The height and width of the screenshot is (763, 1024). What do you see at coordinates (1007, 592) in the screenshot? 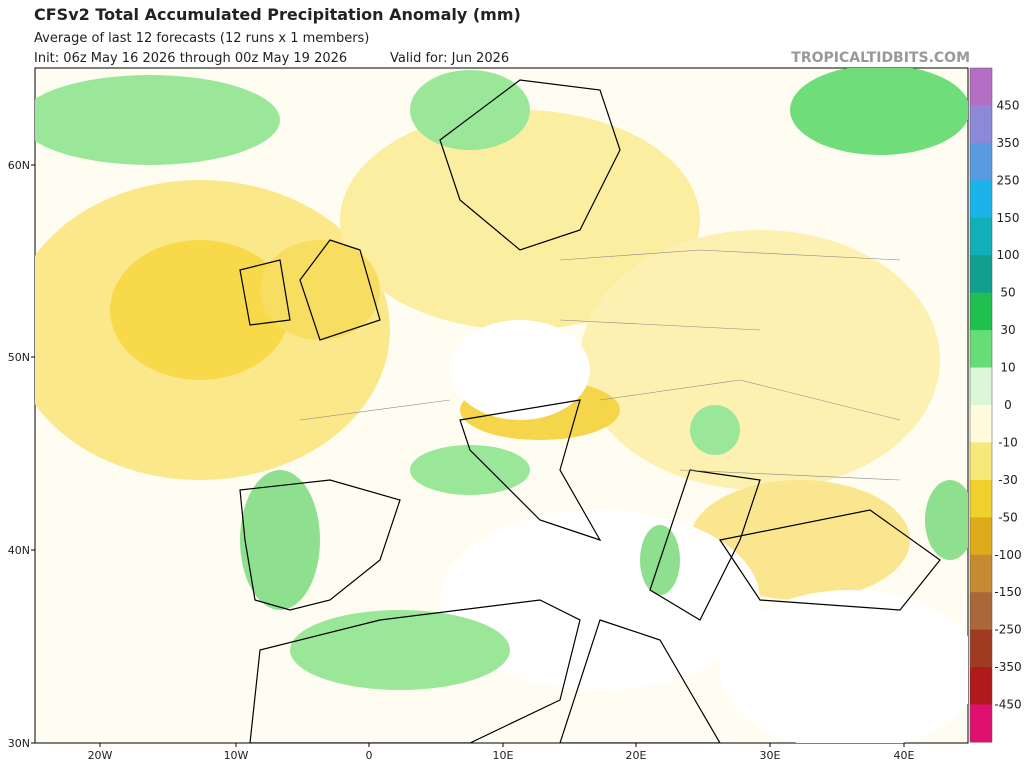
I see `colorbar-label: -150` at bounding box center [1007, 592].